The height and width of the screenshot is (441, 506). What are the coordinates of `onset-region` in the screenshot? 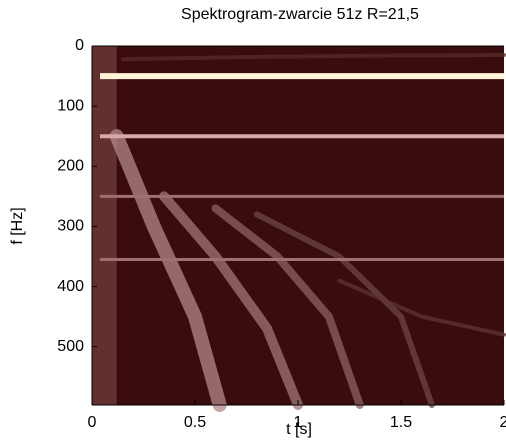 It's located at (104, 225).